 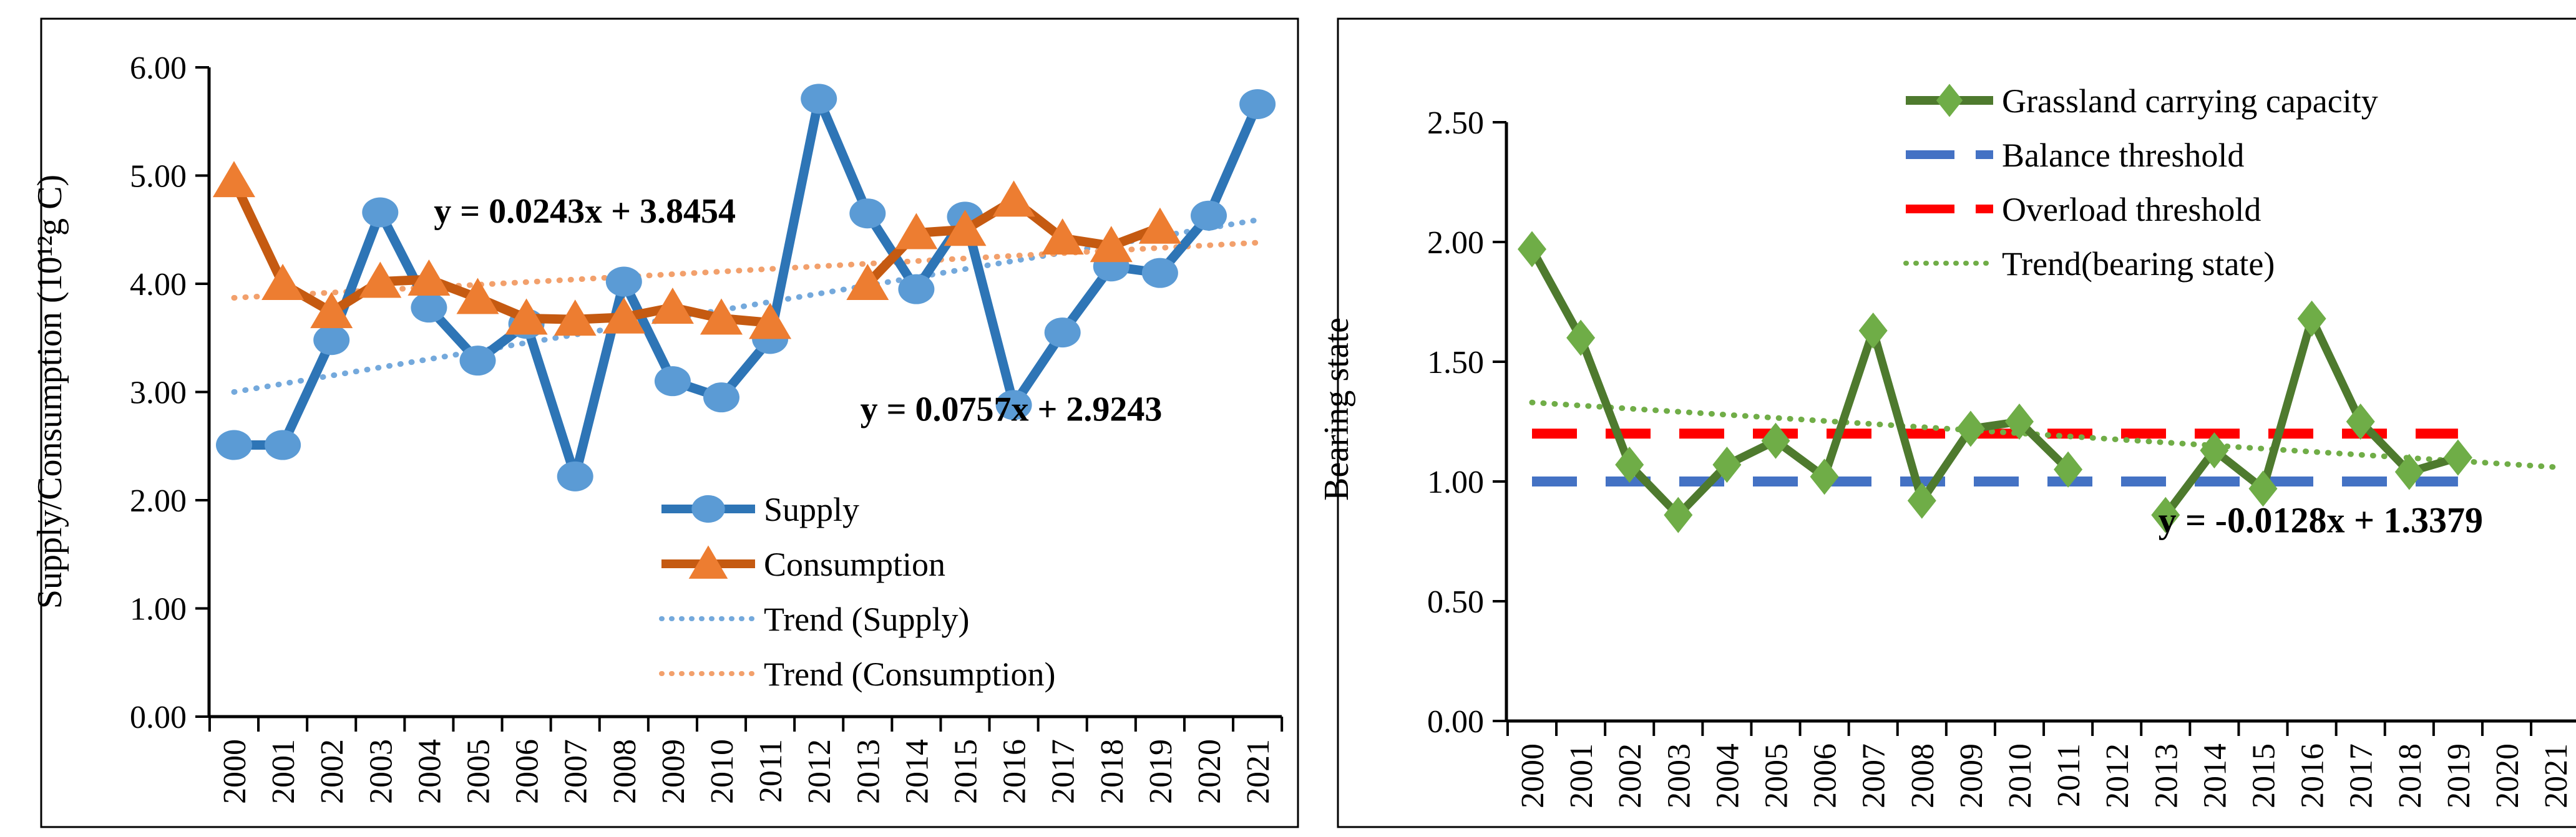 I want to click on y-tick-label: 1.00, so click(x=158, y=609).